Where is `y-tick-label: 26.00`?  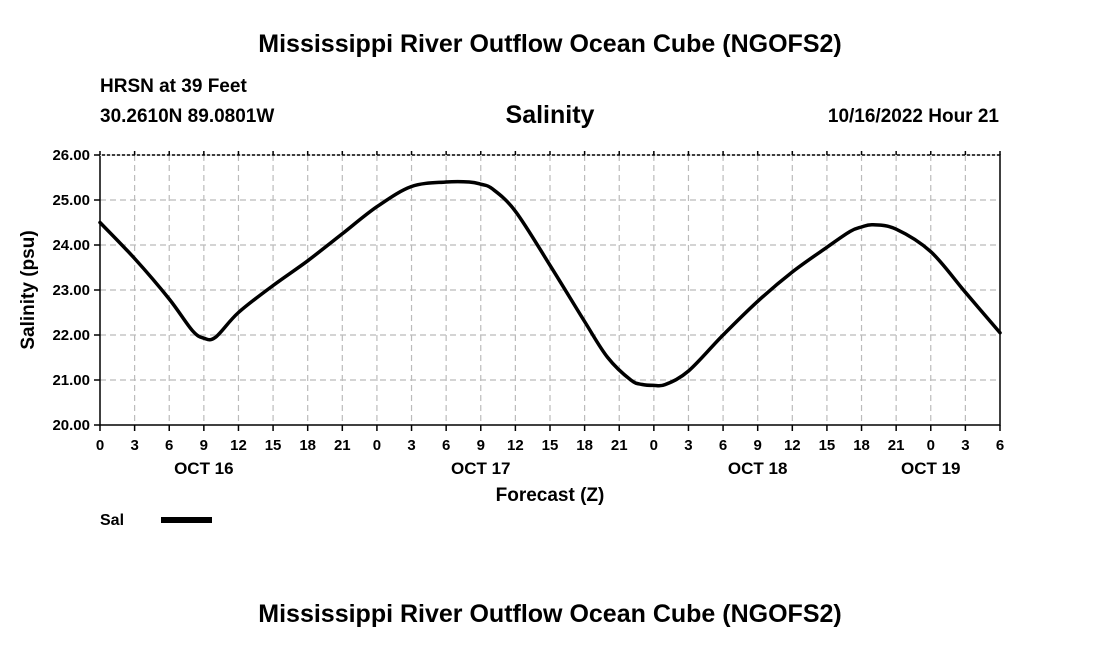 y-tick-label: 26.00 is located at coordinates (71, 155).